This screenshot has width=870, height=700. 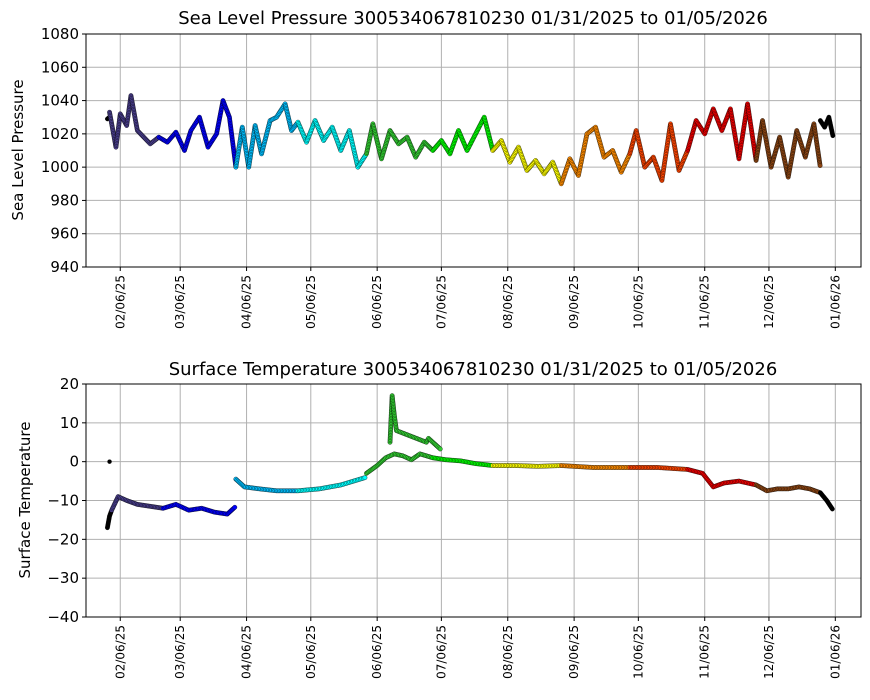 I want to click on y-tick-label: 1020, so click(x=60, y=134).